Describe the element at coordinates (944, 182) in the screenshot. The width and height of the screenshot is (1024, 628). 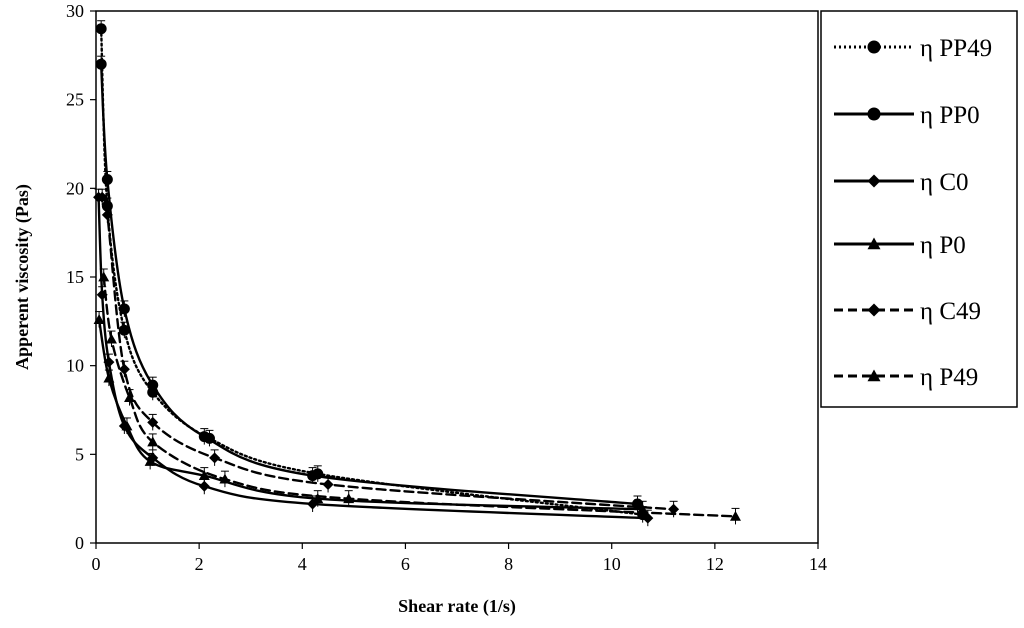
I see `legend-label-2: η C0` at that location.